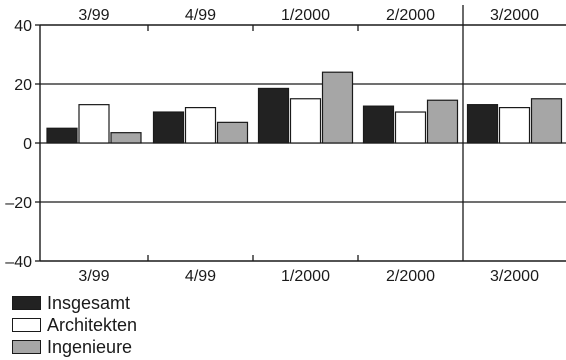 Image resolution: width=566 pixels, height=360 pixels. I want to click on legend-label-architekten: Architekten, so click(92, 325).